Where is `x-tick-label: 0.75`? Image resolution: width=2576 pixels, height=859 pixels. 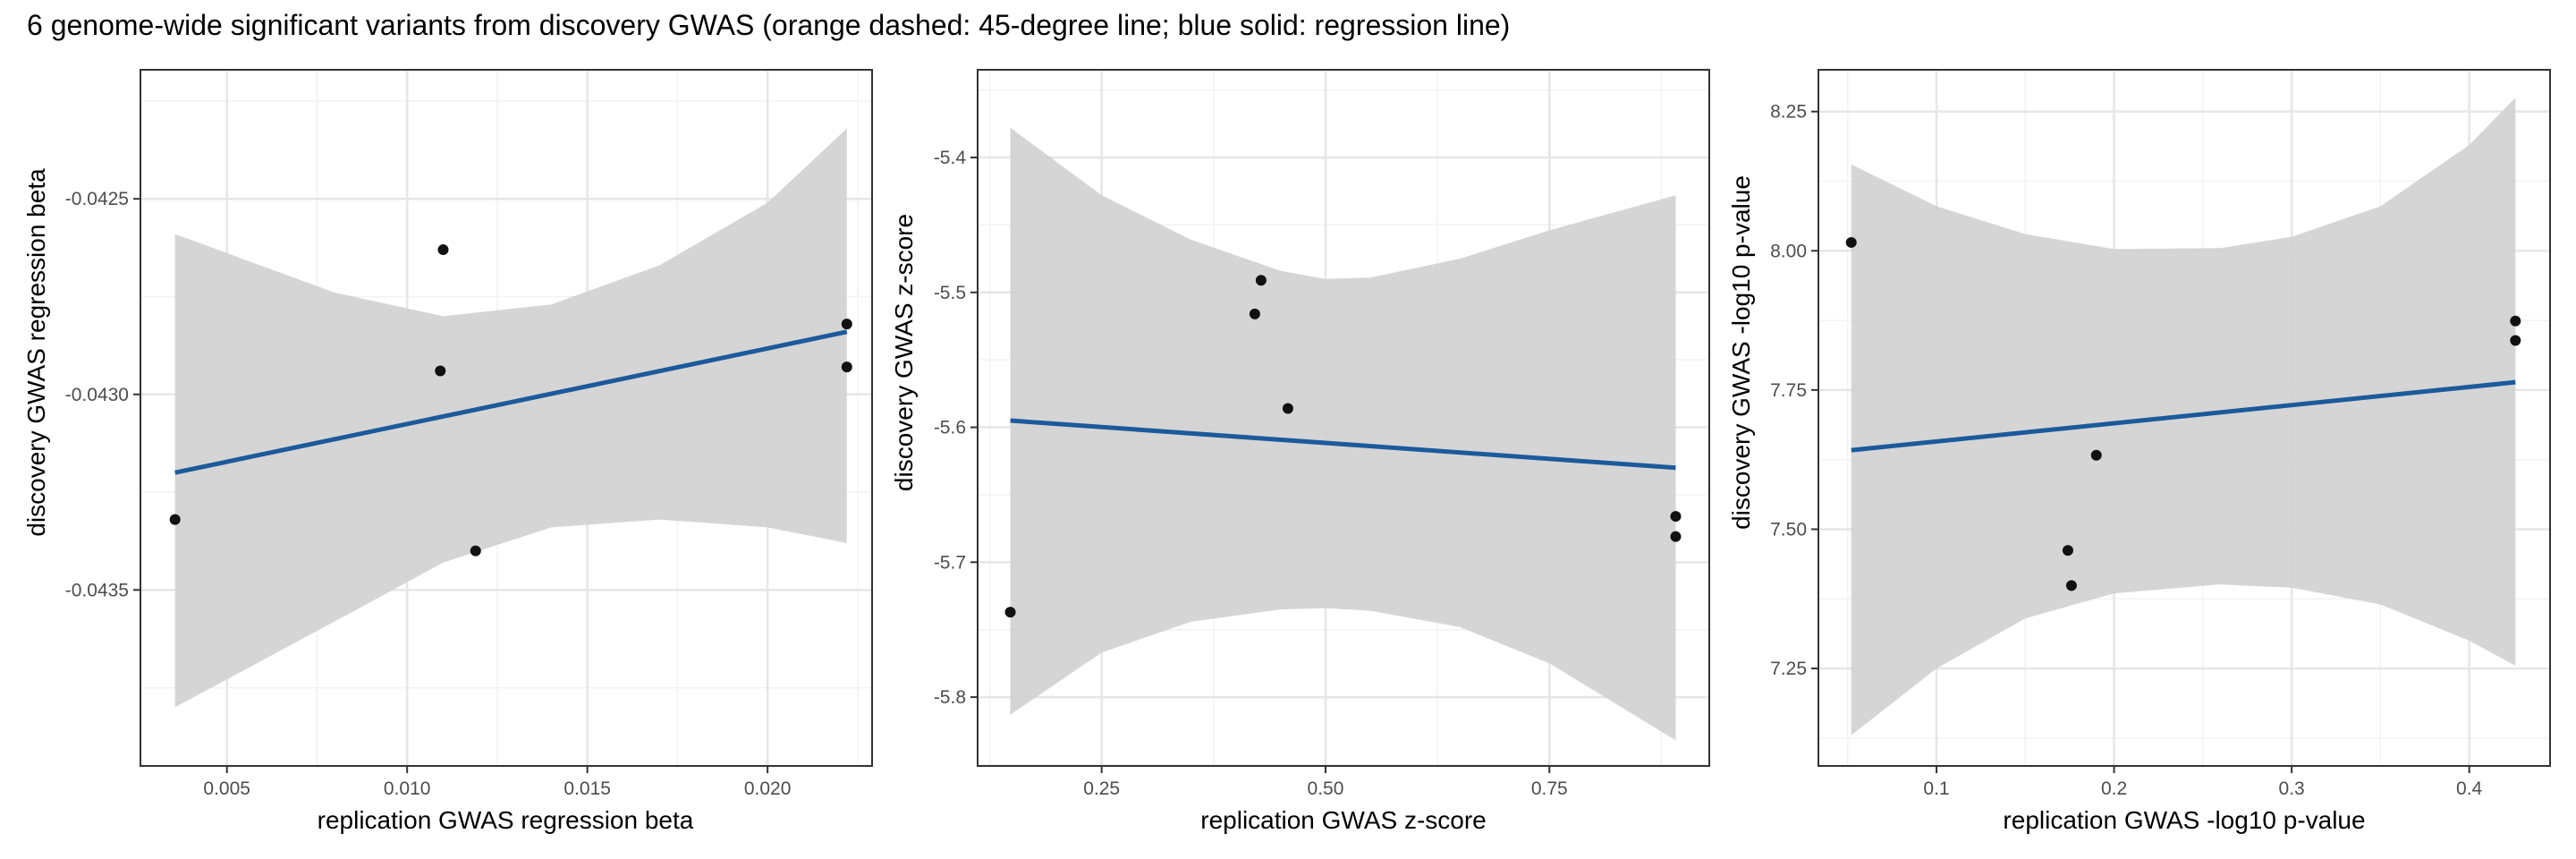
x-tick-label: 0.75 is located at coordinates (1549, 788).